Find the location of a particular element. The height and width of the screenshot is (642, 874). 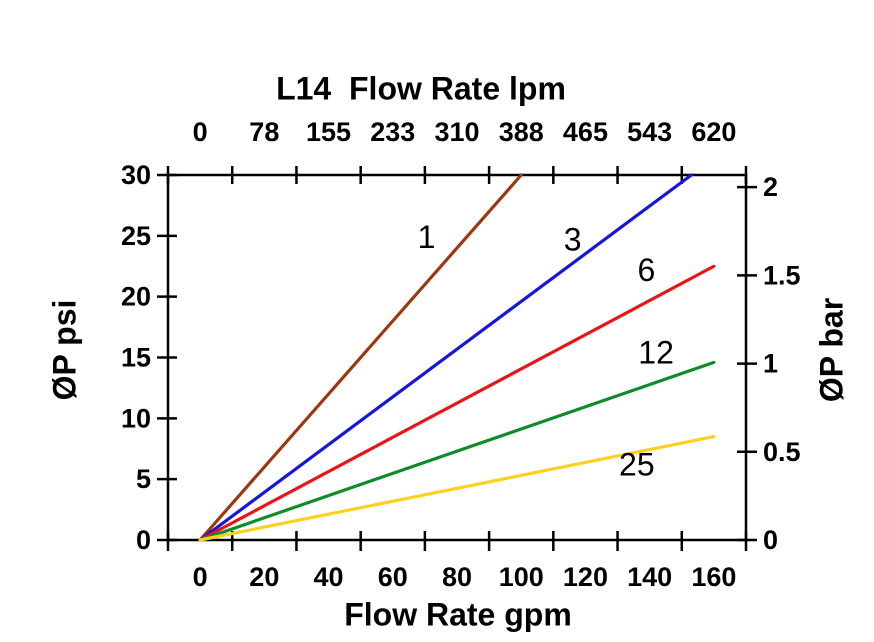

y-tick-label-right: 1.5 is located at coordinates (782, 275).